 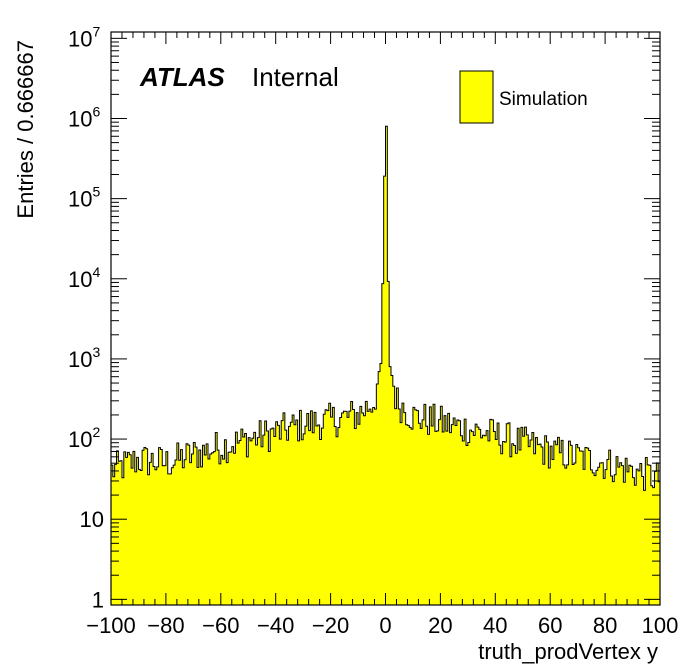 I want to click on atlas-label: ATLAS, so click(x=182, y=77).